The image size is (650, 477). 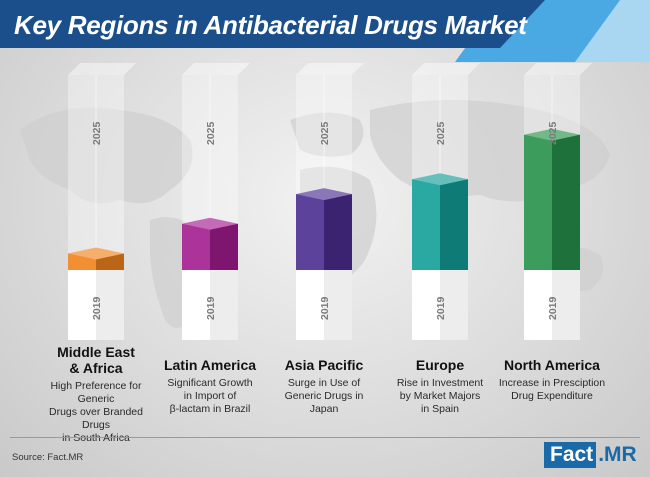 What do you see at coordinates (210, 365) in the screenshot?
I see `region-name: Latin America` at bounding box center [210, 365].